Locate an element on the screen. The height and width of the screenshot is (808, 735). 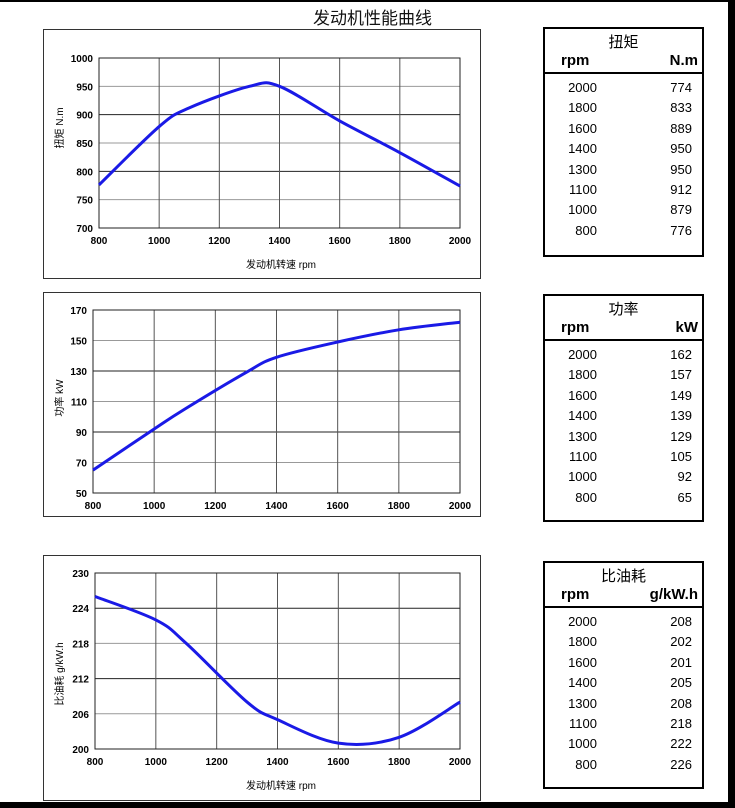
table-row: 1300 950 is located at coordinates (623, 170).